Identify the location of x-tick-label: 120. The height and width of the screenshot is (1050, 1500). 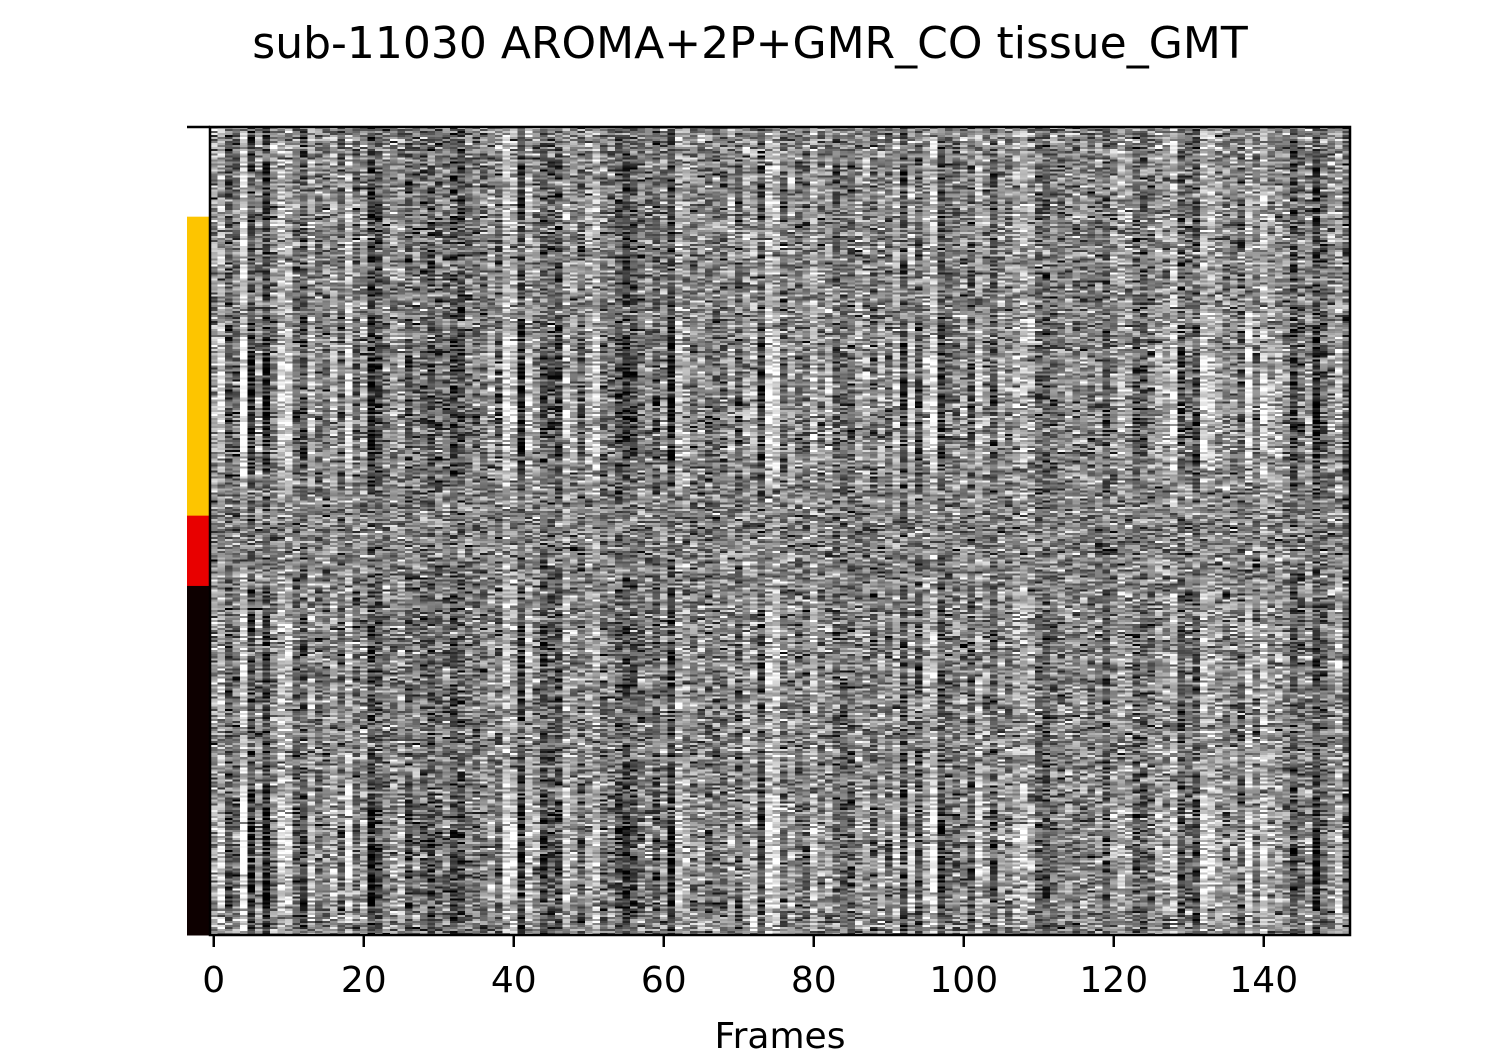
(1113, 980).